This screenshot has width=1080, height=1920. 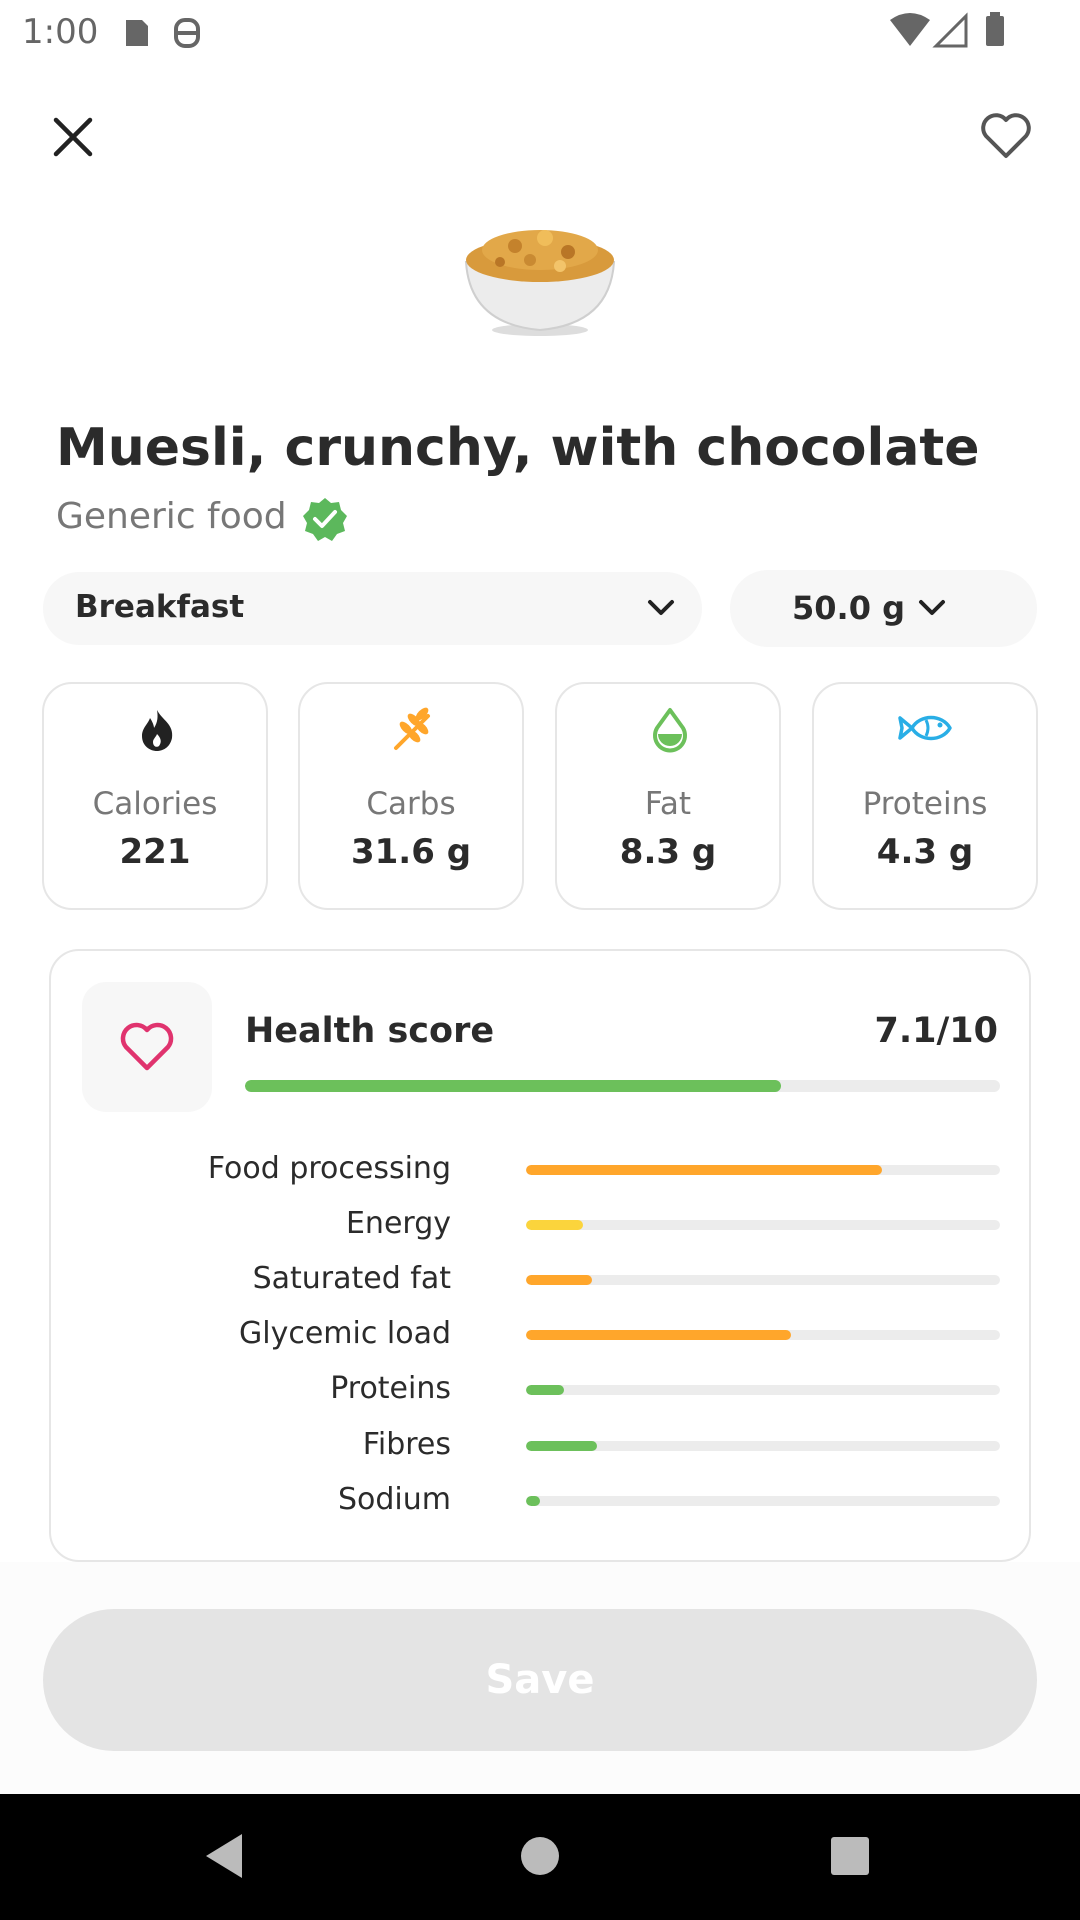 What do you see at coordinates (411, 852) in the screenshot?
I see `nutrient-value: 31.6 g` at bounding box center [411, 852].